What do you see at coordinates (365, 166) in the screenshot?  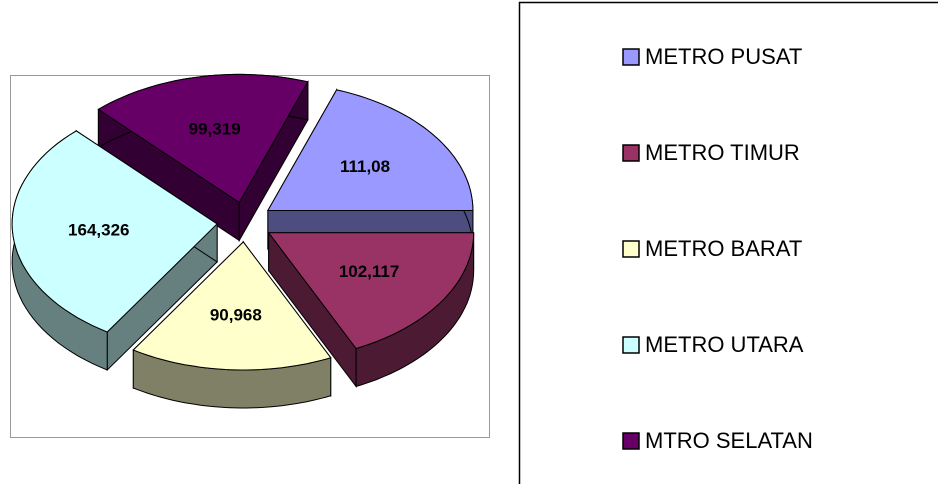 I see `data-label: 111,08` at bounding box center [365, 166].